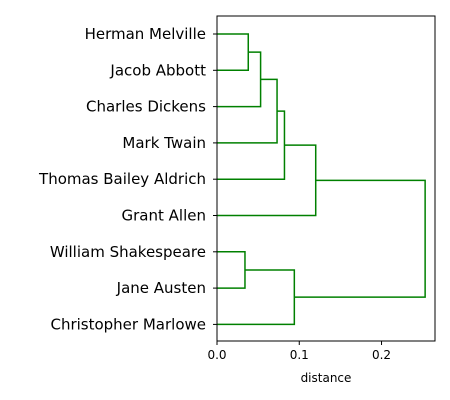 The image size is (450, 400). What do you see at coordinates (216, 355) in the screenshot?
I see `x-tick-label: 0.0` at bounding box center [216, 355].